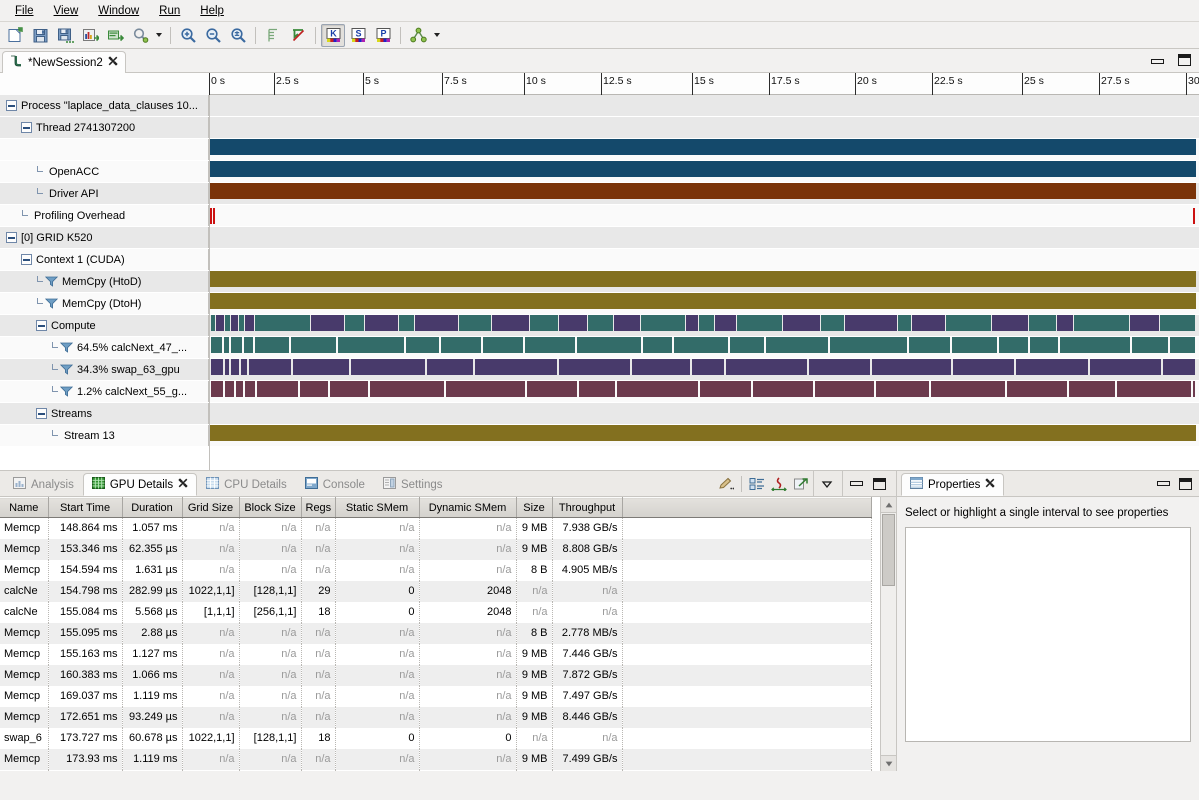 The image size is (1199, 800). What do you see at coordinates (358, 35) in the screenshot?
I see `stream-view-icon: S` at bounding box center [358, 35].